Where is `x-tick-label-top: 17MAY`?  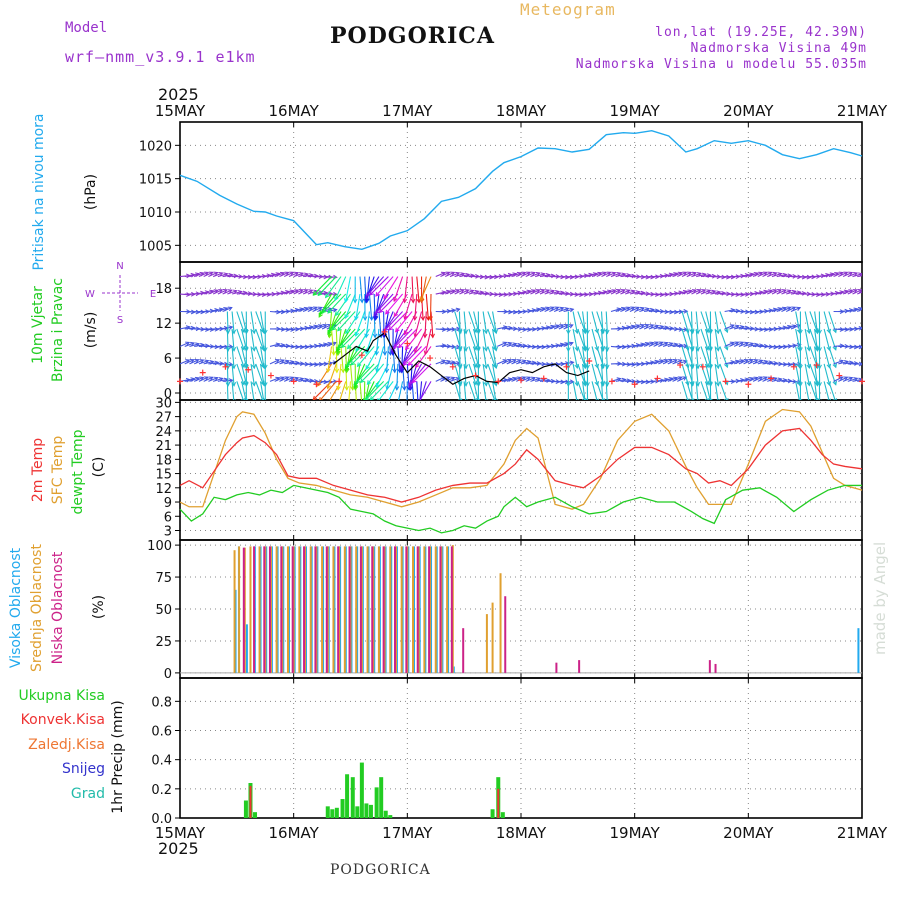 x-tick-label-top: 17MAY is located at coordinates (407, 111).